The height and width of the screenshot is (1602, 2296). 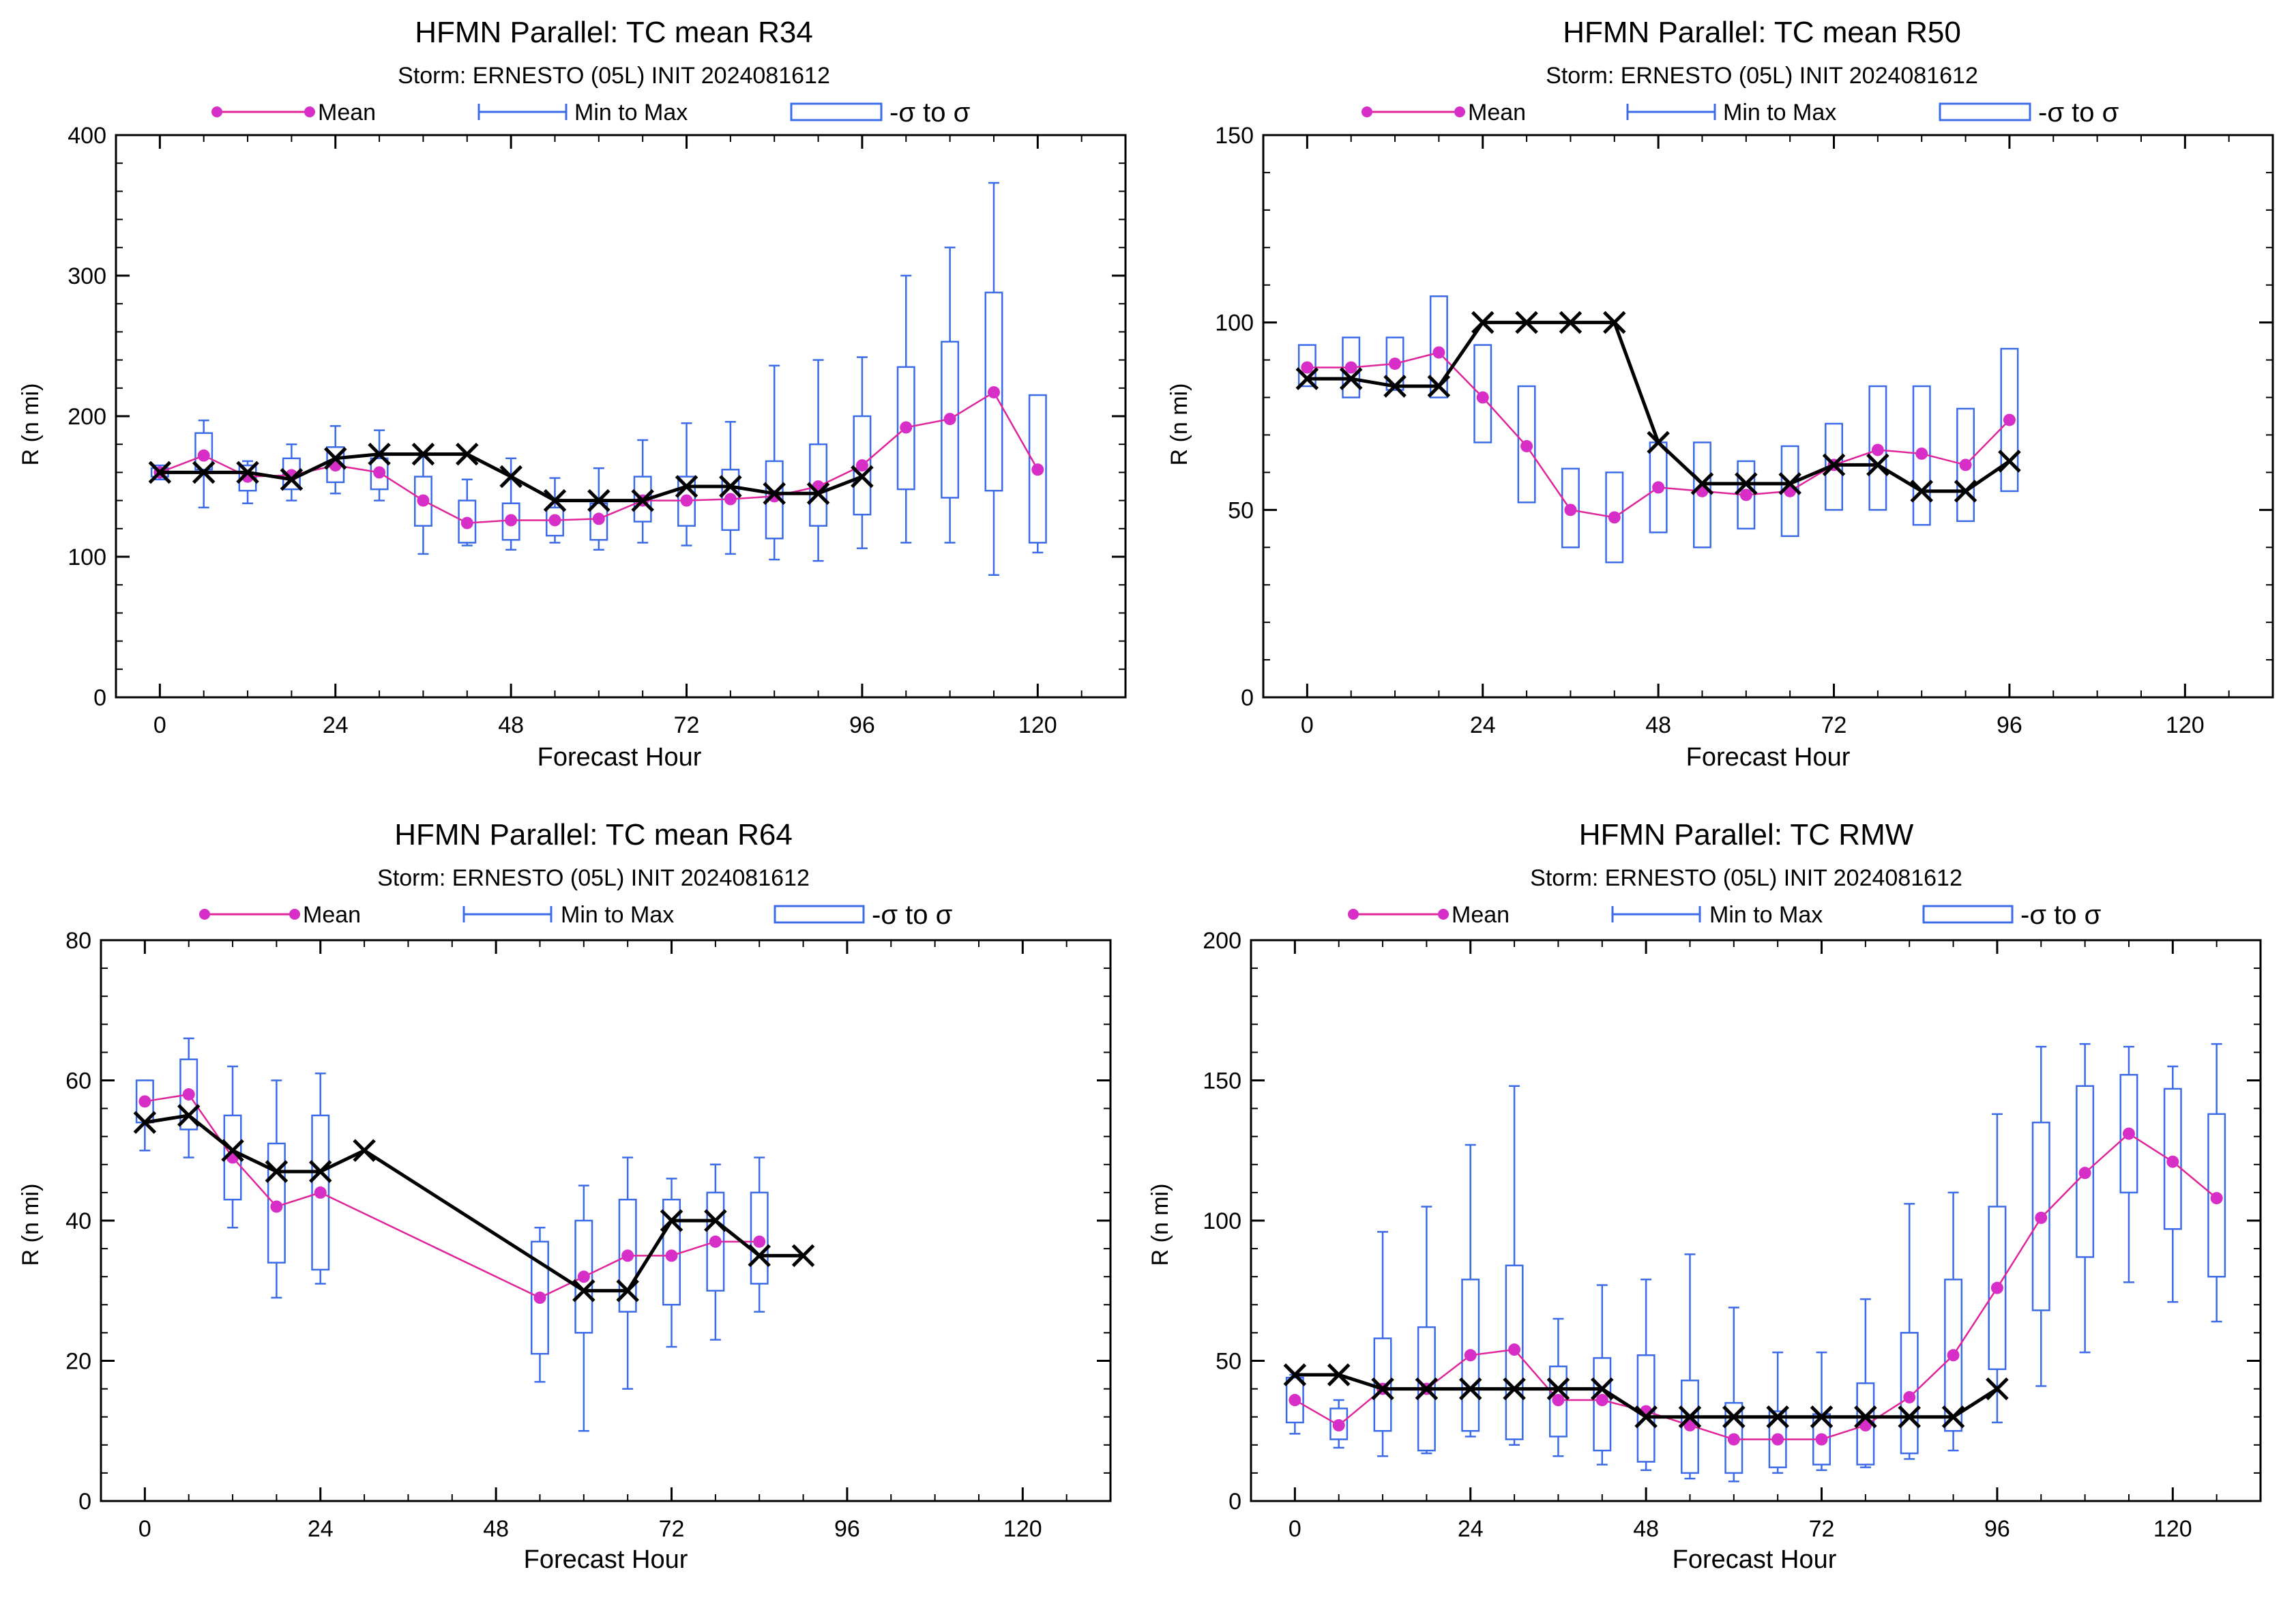 I want to click on x-axis-label: Forecast Hour, so click(x=620, y=757).